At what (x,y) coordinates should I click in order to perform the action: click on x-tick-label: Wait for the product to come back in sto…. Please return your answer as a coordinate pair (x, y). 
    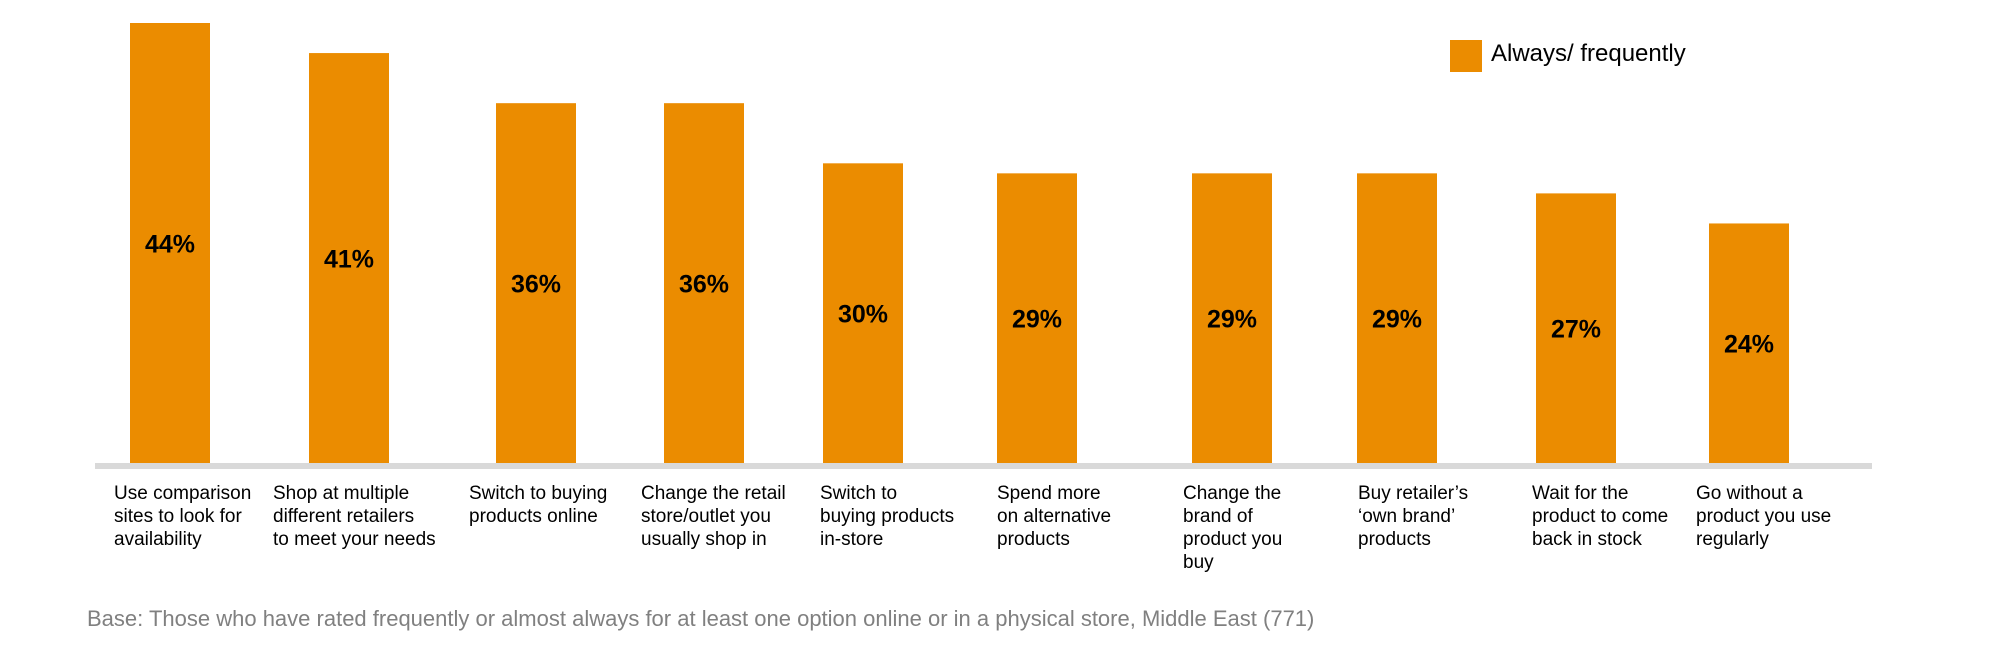
    Looking at the image, I should click on (1600, 516).